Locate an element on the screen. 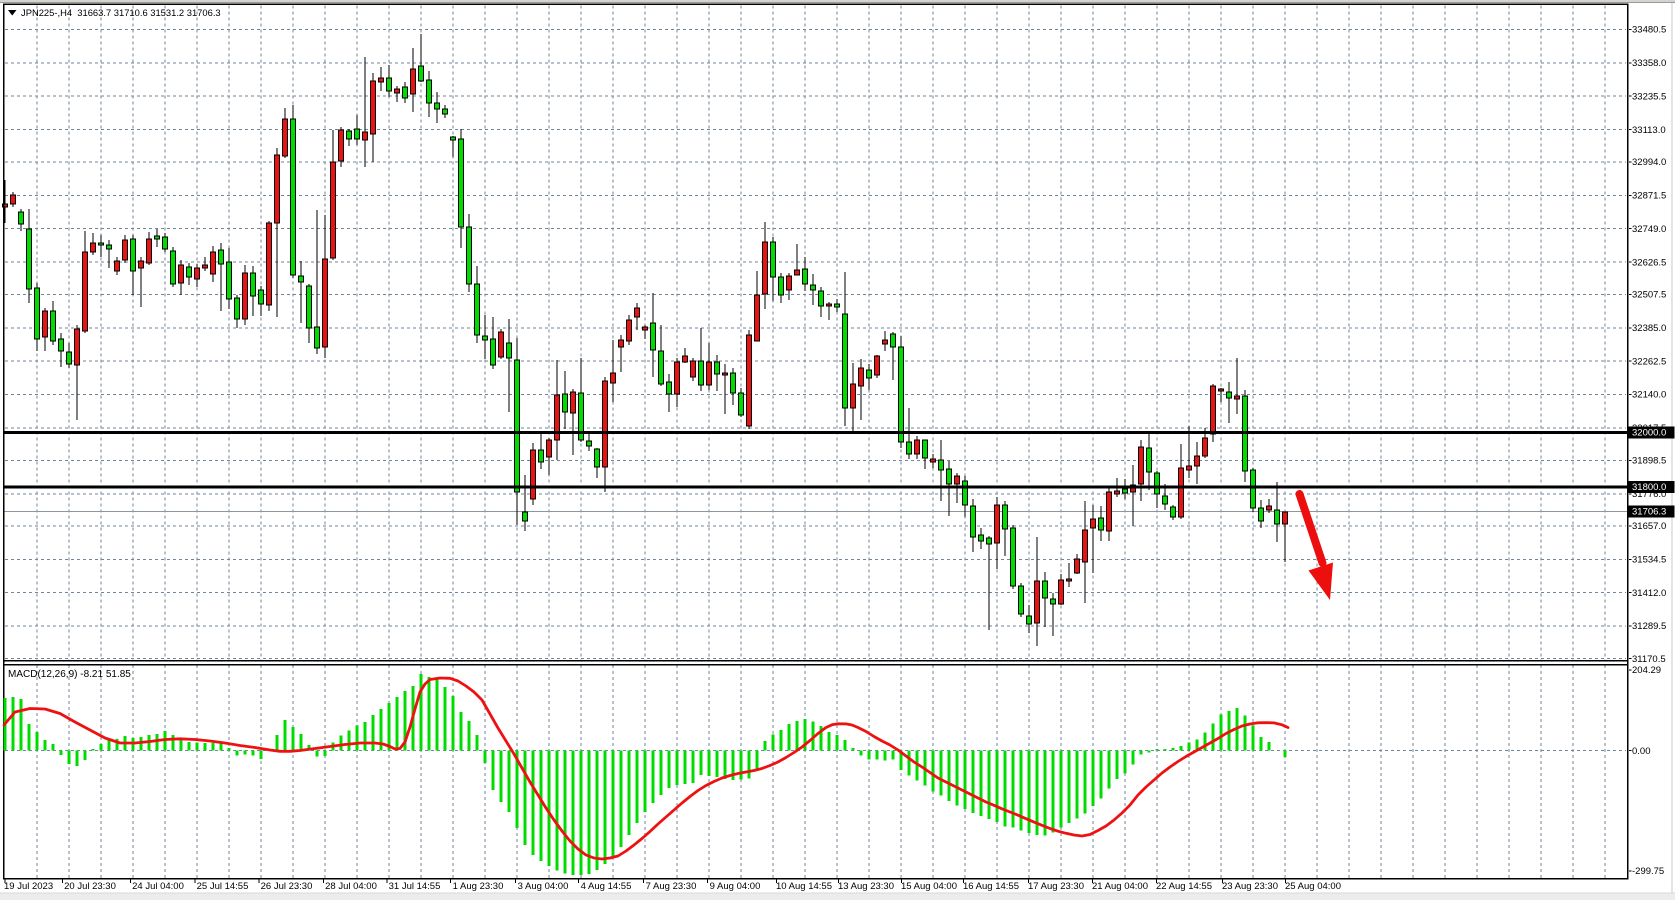  svg-text: 31289.5 is located at coordinates (1649, 626).